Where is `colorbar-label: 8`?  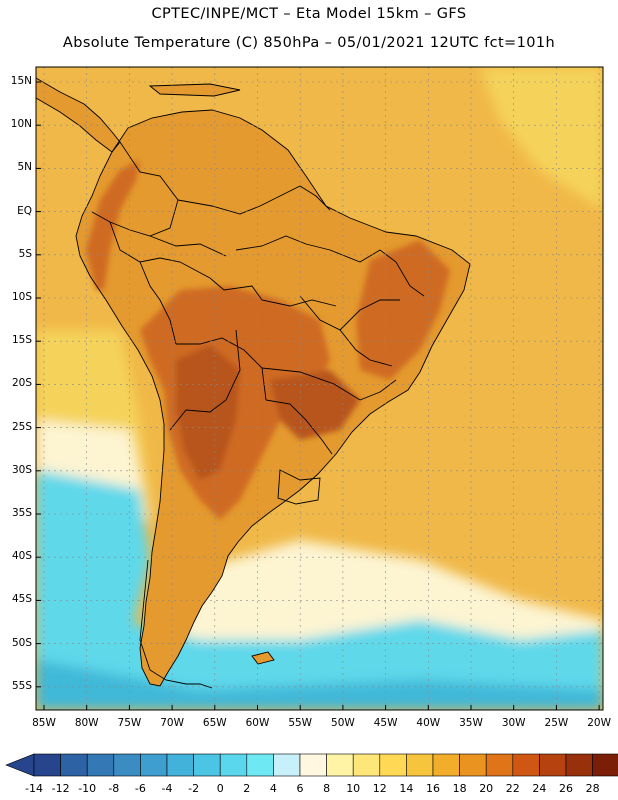 colorbar-label: 8 is located at coordinates (327, 788).